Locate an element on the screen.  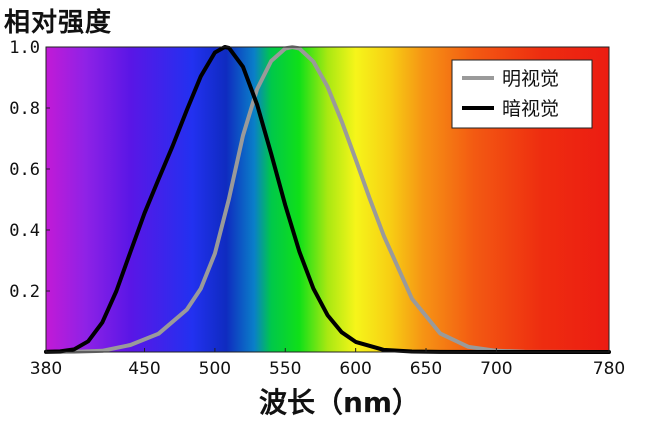
y-tick-label: 0.4 is located at coordinates (24, 231).